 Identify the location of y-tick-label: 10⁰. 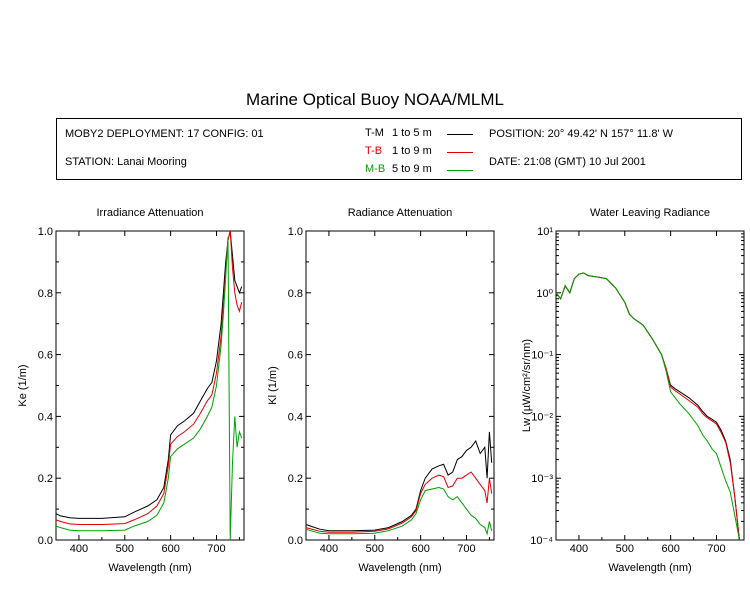
(544, 294).